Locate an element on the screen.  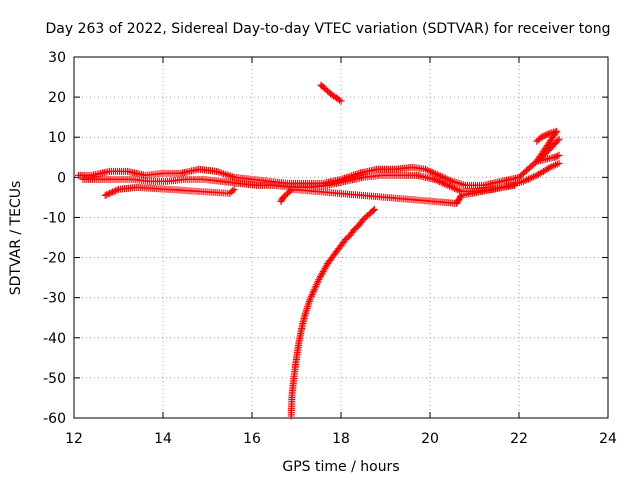
series-drops is located at coordinates (398, 194).